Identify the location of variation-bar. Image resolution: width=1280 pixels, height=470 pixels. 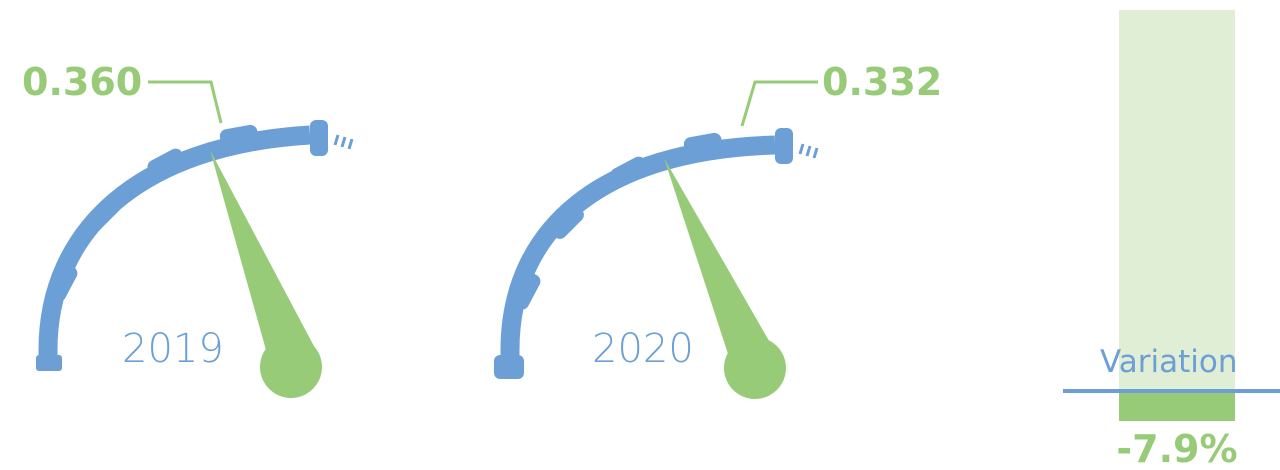
(1177, 406).